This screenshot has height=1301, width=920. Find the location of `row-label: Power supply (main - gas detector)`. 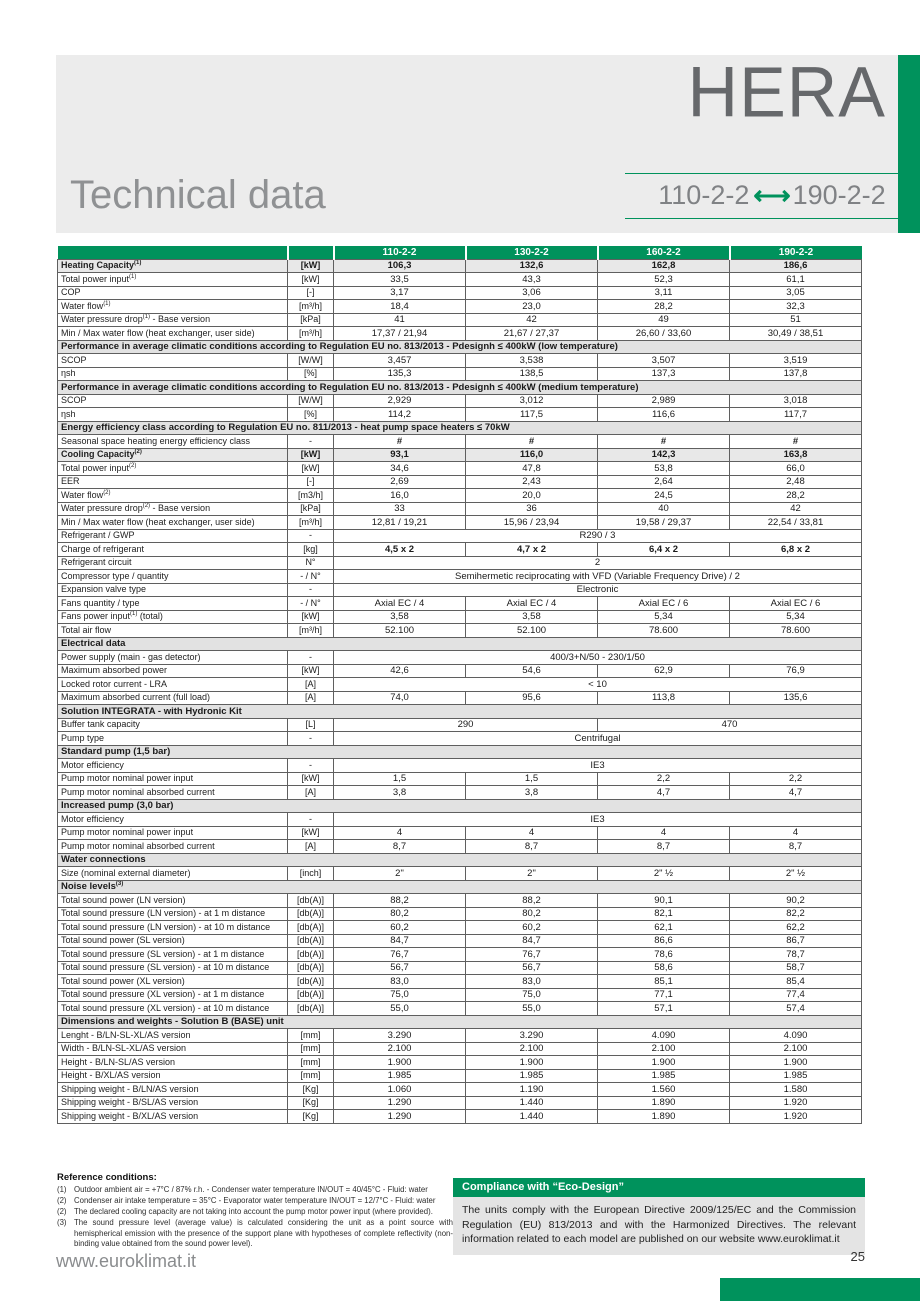

row-label: Power supply (main - gas detector) is located at coordinates (172, 657).